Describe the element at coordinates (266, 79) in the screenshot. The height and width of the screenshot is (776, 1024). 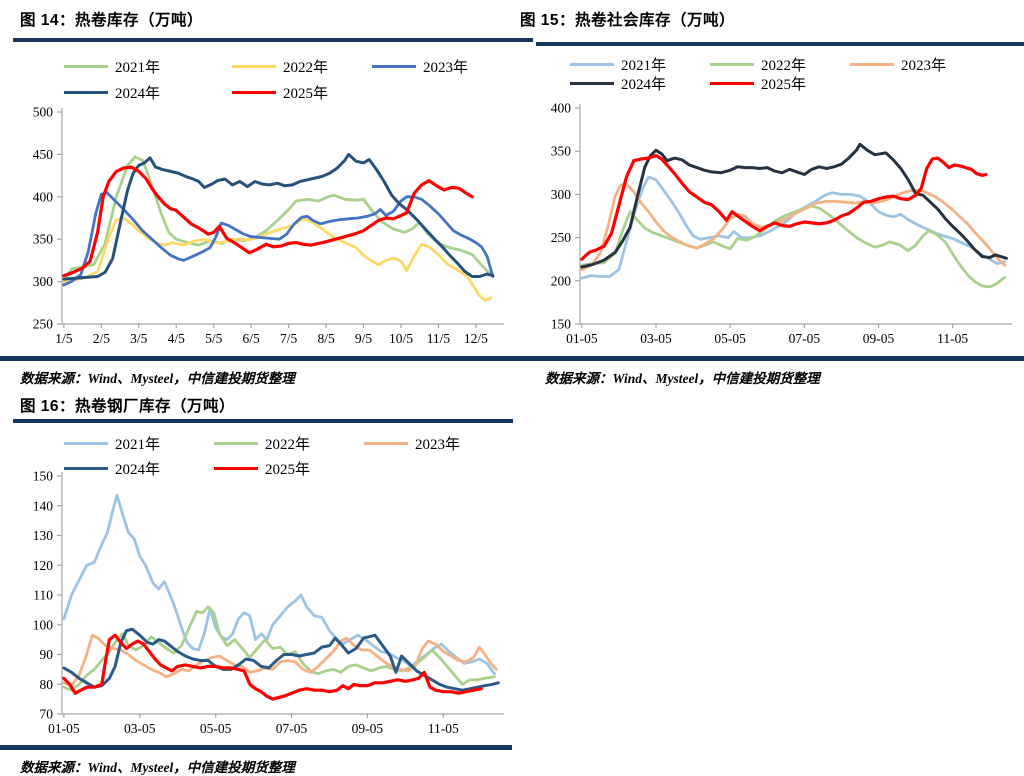
I see `figure14-legend: 2021年 2022年 2023年 2024年 2025年` at that location.